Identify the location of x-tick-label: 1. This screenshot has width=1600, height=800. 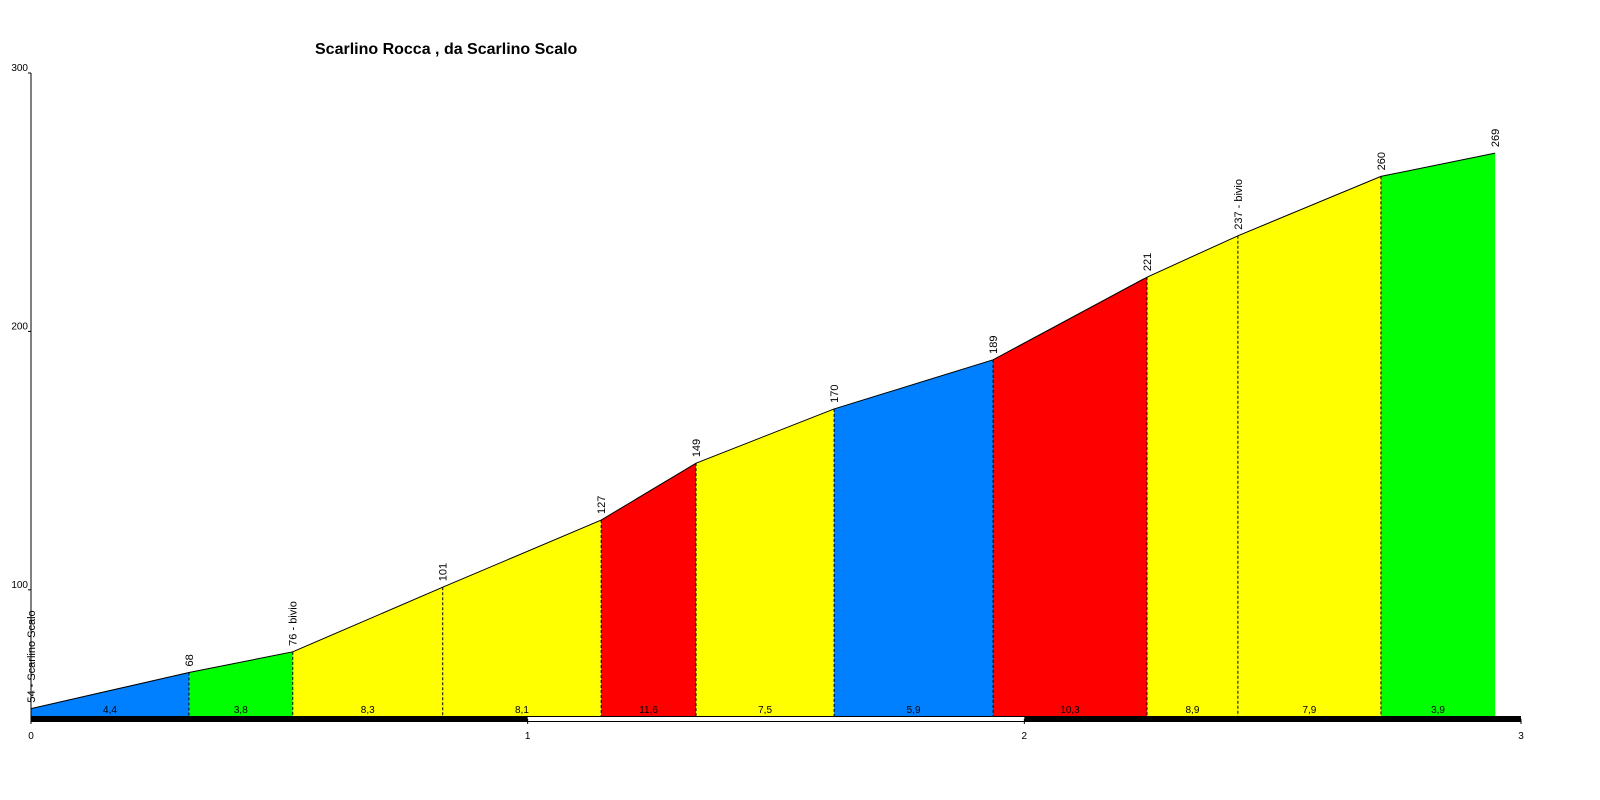
(528, 736).